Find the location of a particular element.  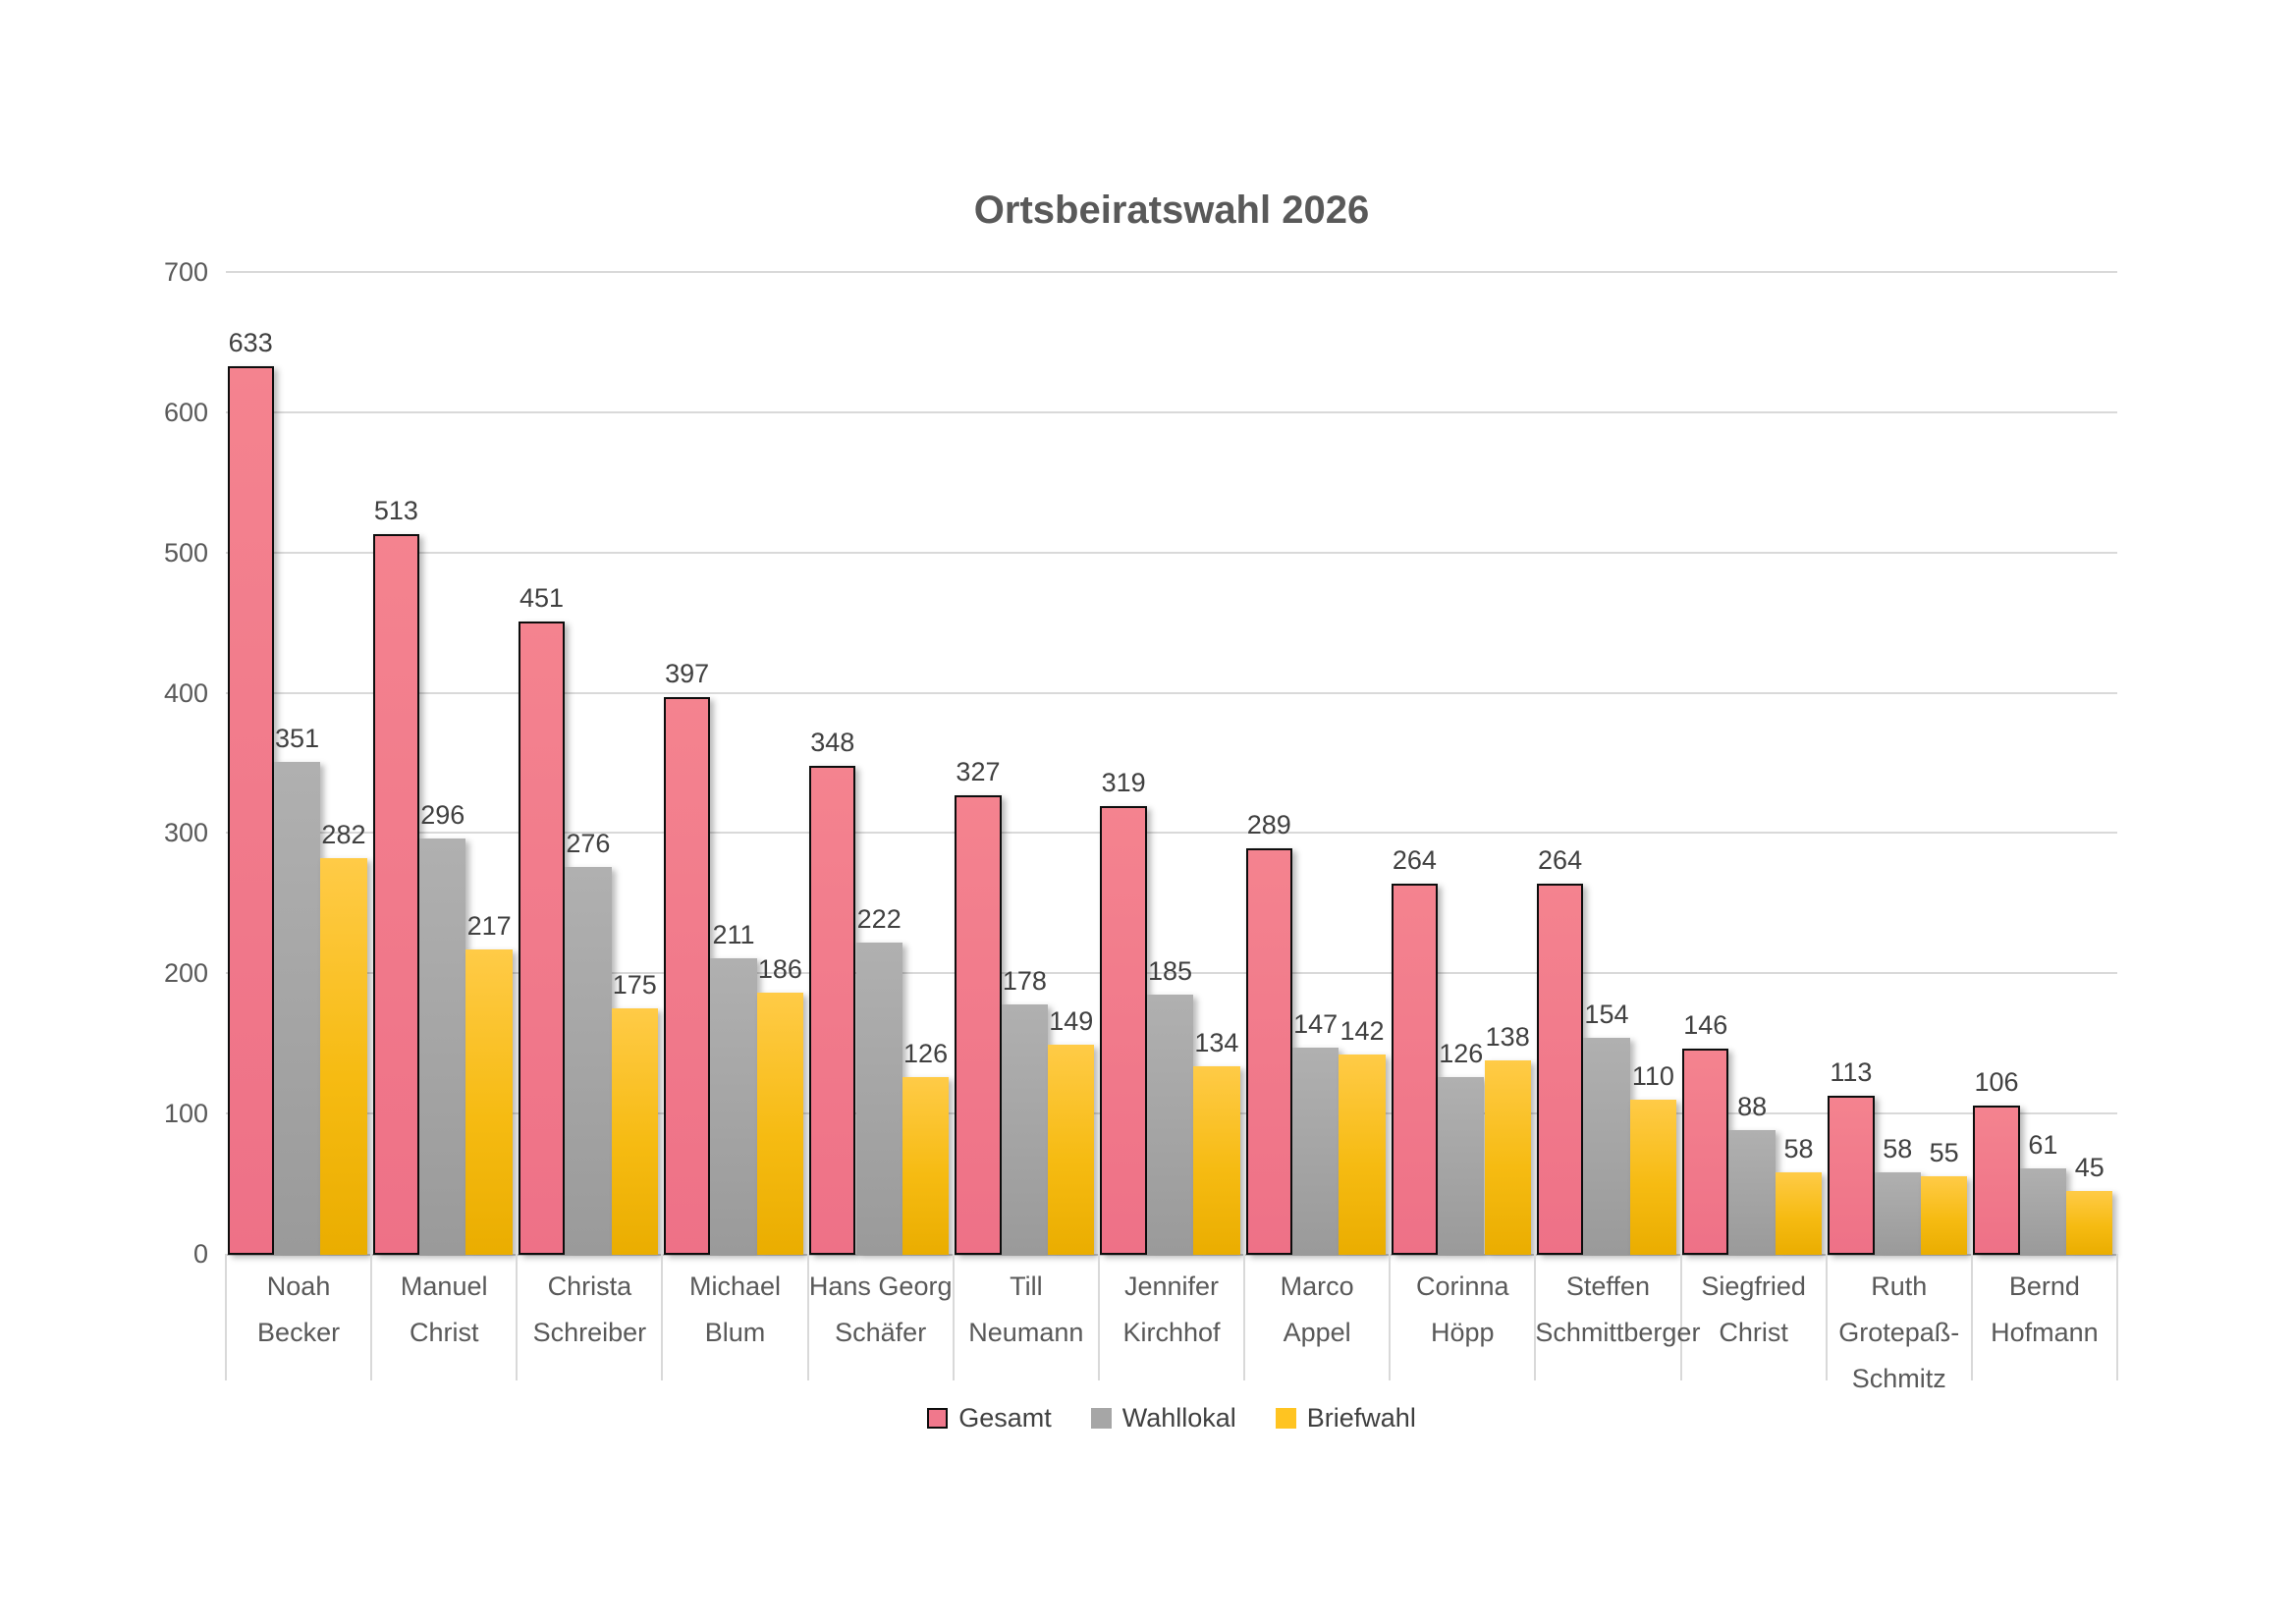

category-label-line: Höpp is located at coordinates (1463, 1332).